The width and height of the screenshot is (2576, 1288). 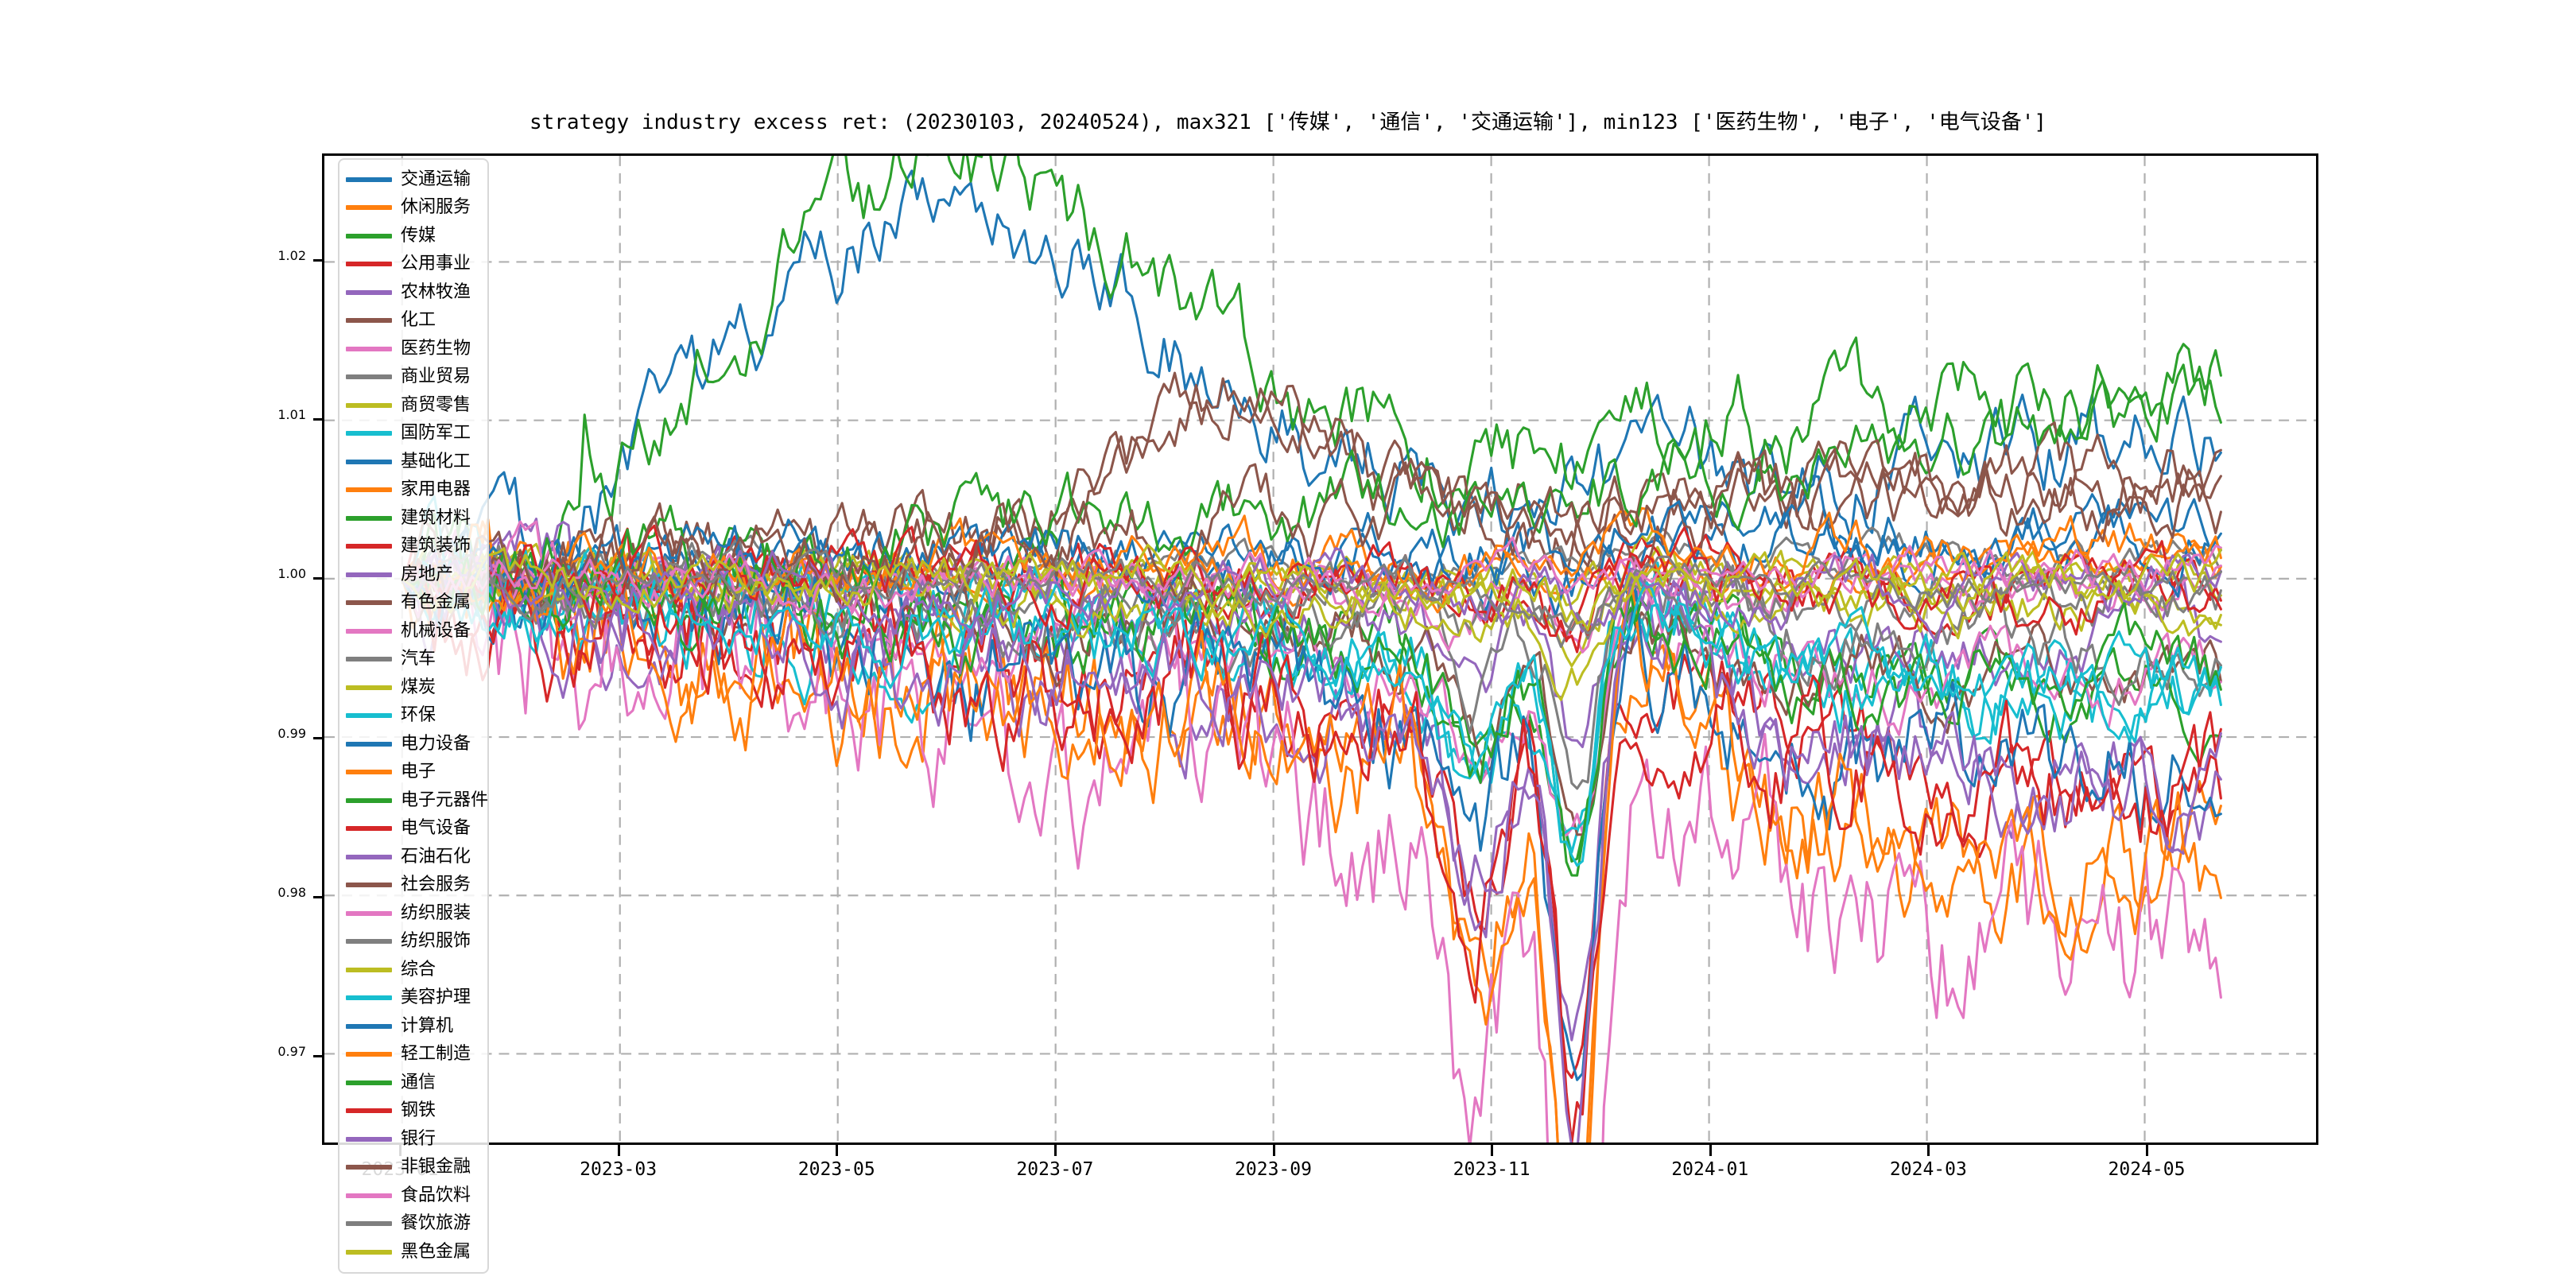 What do you see at coordinates (436, 546) in the screenshot?
I see `legend-item-label: 建筑装饰` at bounding box center [436, 546].